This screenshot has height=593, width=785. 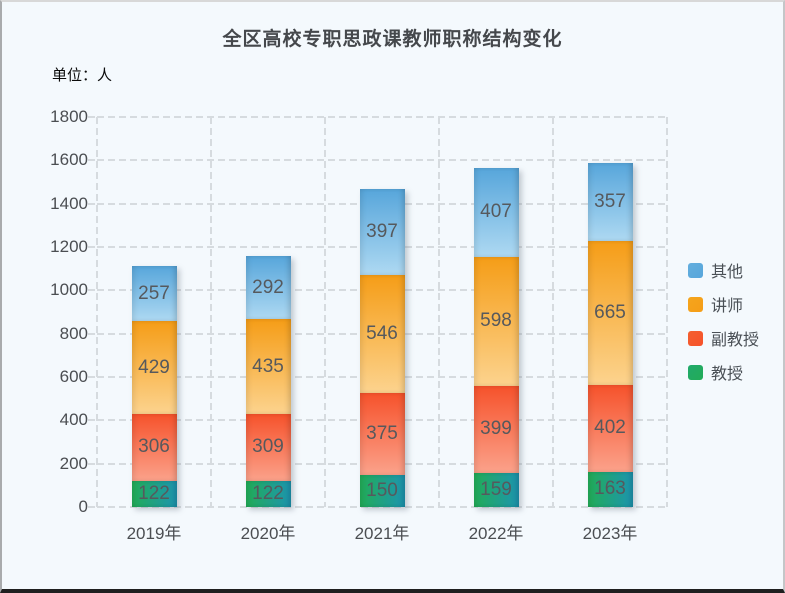 I want to click on legend-item-讲师: 讲师, so click(x=723, y=304).